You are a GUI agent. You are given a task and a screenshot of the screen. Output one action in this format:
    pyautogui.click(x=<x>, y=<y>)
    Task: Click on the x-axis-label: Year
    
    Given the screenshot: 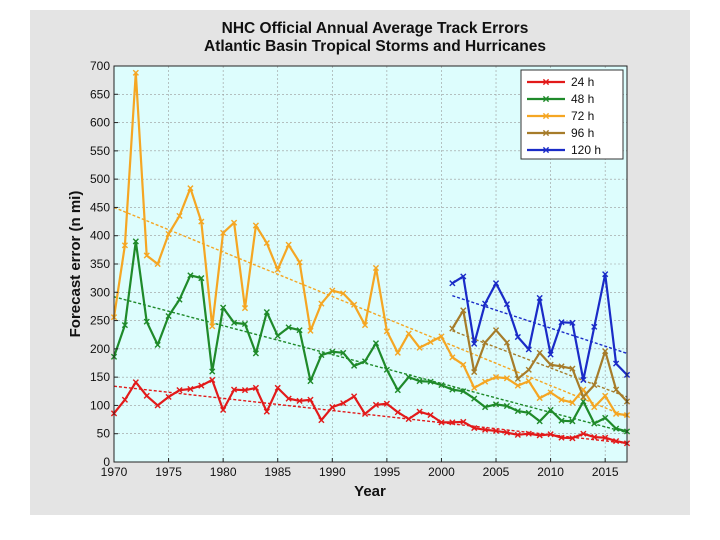 What is the action you would take?
    pyautogui.click(x=370, y=491)
    